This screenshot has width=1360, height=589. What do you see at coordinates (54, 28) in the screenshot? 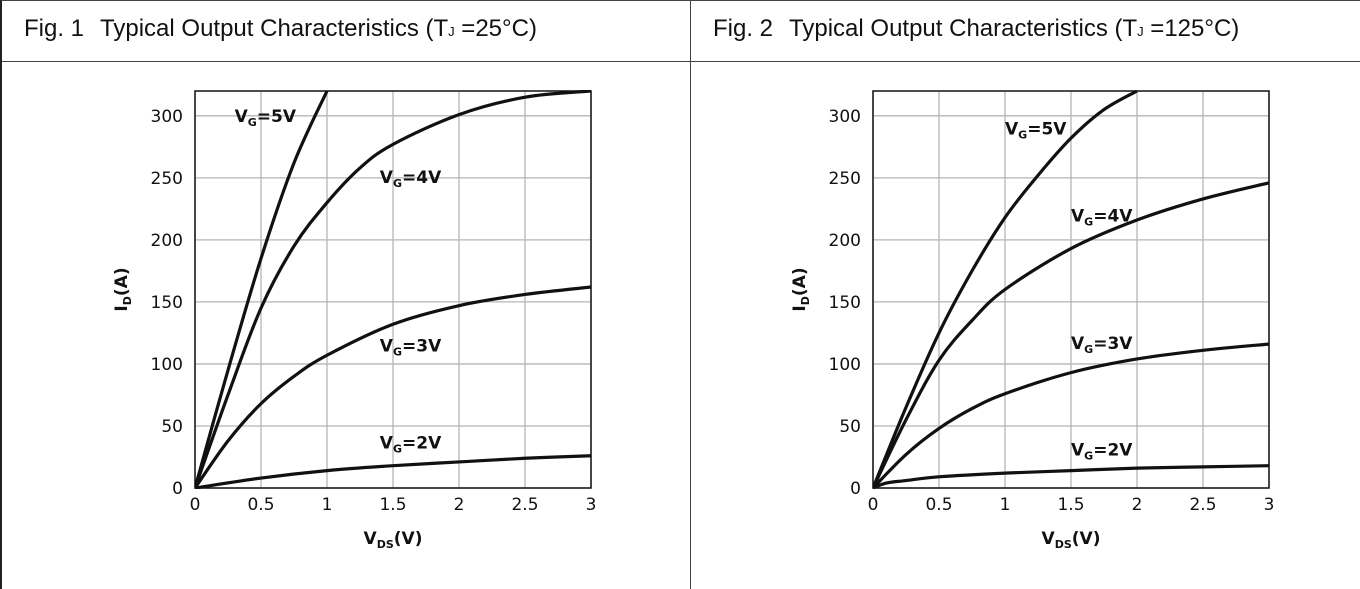
I see `figure-number: Fig. 1` at bounding box center [54, 28].